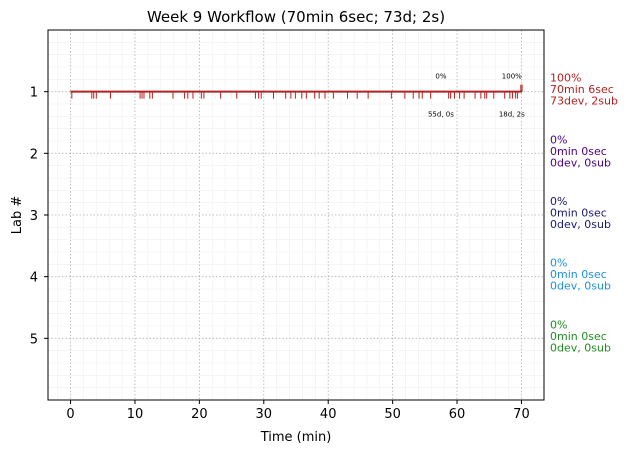 This screenshot has height=453, width=627. I want to click on y-tick-label: 2, so click(34, 154).